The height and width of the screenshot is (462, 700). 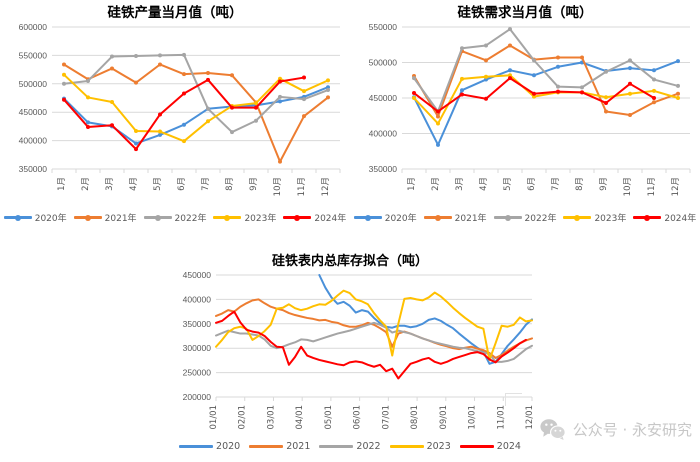 What do you see at coordinates (329, 417) in the screenshot?
I see `x-axis-tick-label: 05/01` at bounding box center [329, 417].